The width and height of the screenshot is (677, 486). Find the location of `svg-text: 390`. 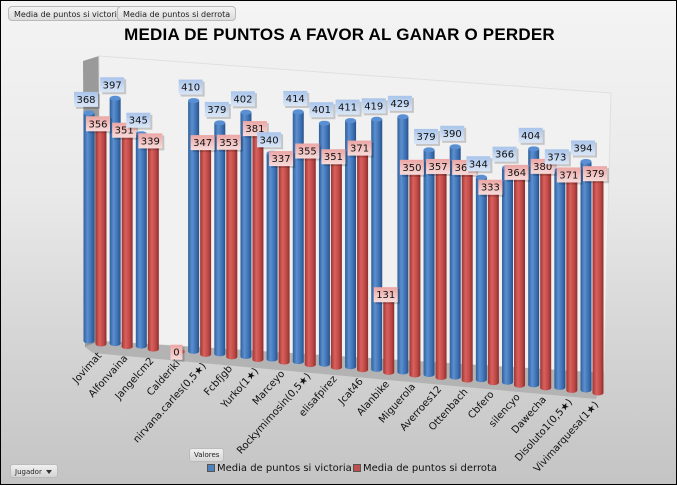

svg-text: 390 is located at coordinates (452, 134).